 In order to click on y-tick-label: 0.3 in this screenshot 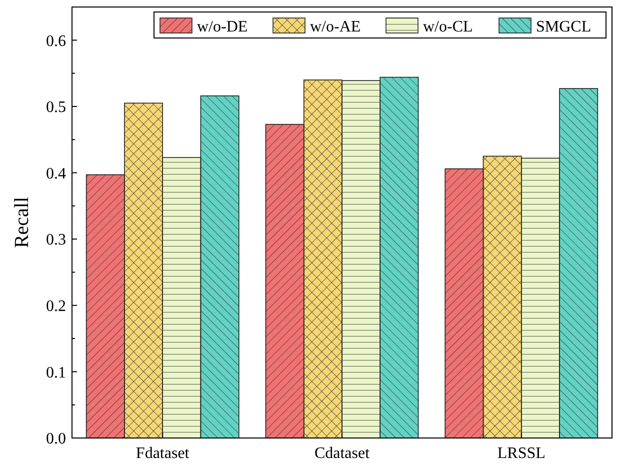, I will do `click(56, 240)`.